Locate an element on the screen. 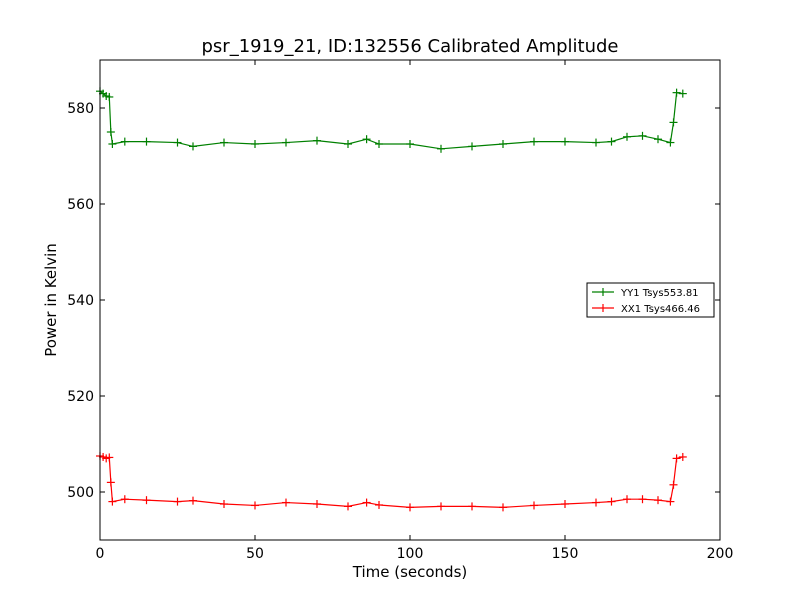 This screenshot has width=800, height=600. x-tick-label: 200 is located at coordinates (720, 554).